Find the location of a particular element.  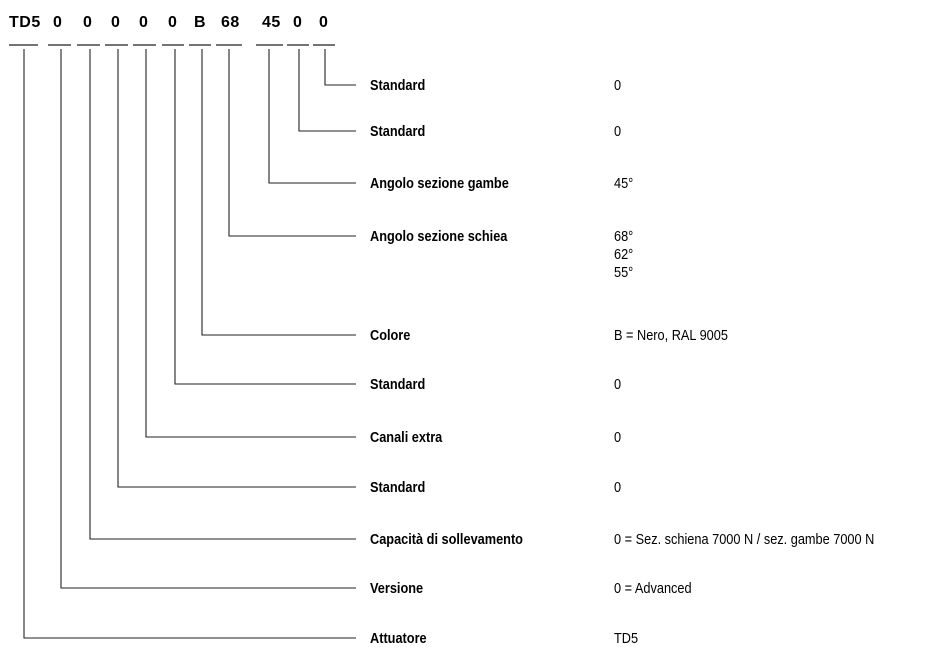

field-value: B = Nero, RAL 9005 is located at coordinates (671, 335).